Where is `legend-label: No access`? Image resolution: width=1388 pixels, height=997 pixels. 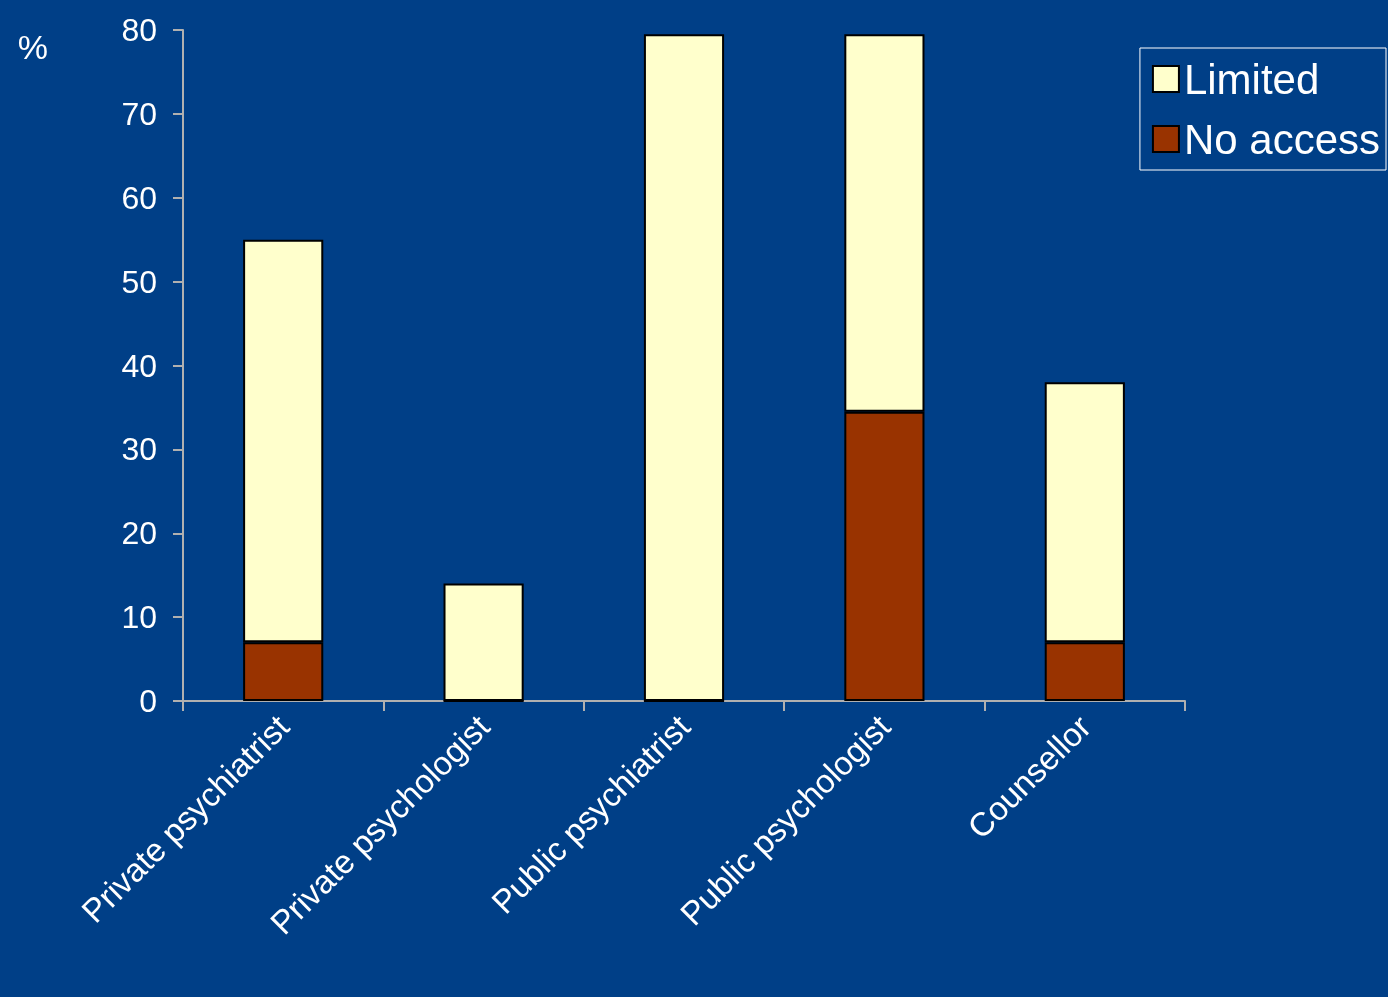
legend-label: No access is located at coordinates (1281, 139).